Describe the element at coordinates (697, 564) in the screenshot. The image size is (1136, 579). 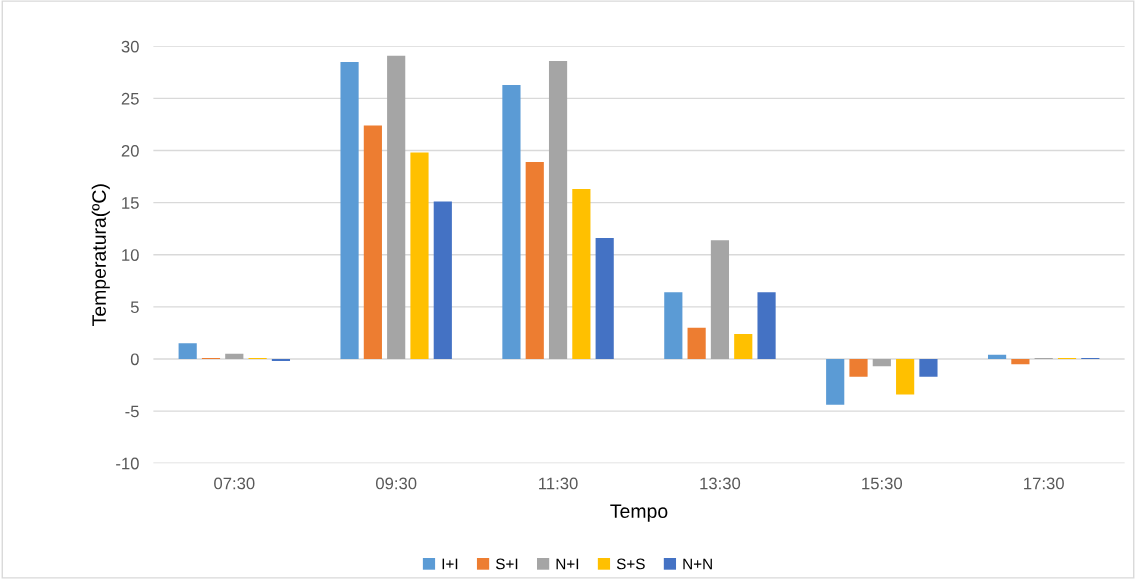
I see `legend-label: N+N` at that location.